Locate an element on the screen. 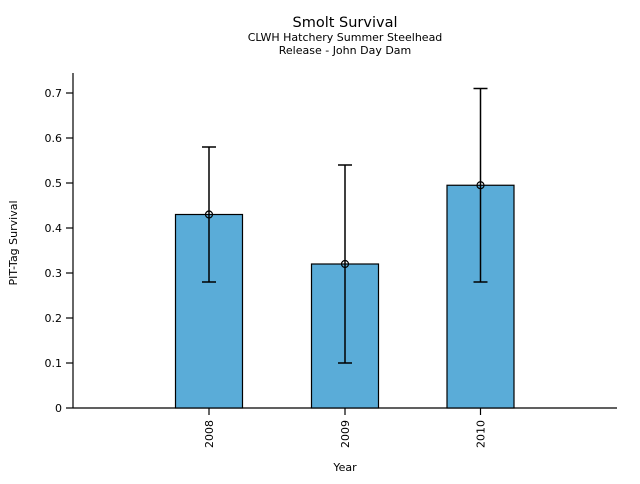  chart-title: Smolt Survival is located at coordinates (345, 23).